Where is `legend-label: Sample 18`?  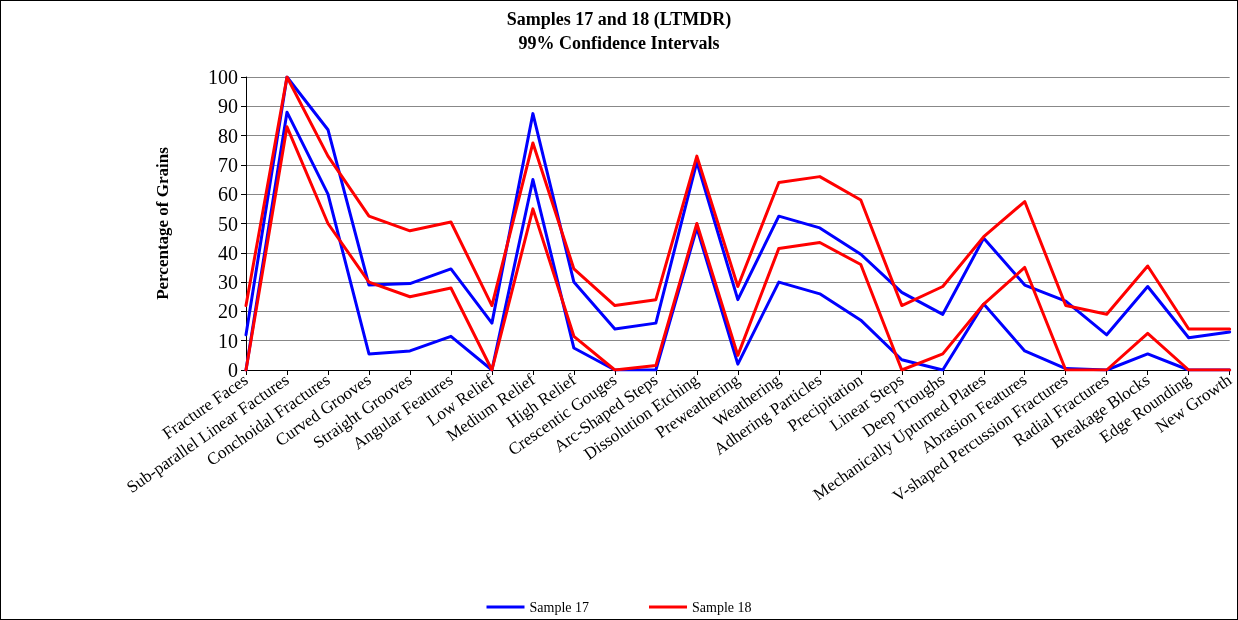
legend-label: Sample 18 is located at coordinates (722, 607).